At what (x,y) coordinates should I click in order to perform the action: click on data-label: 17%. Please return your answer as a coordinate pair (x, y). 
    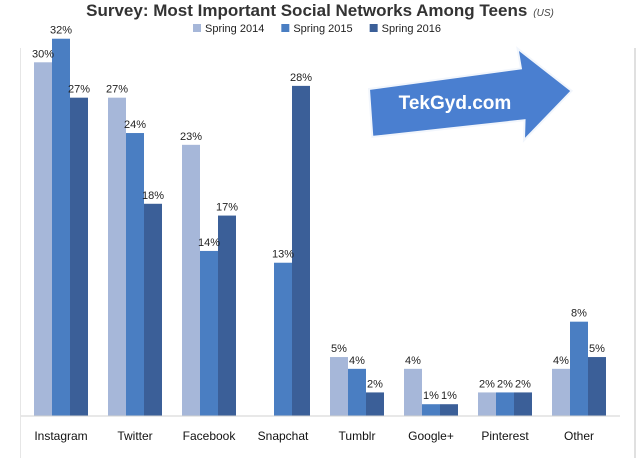
    Looking at the image, I should click on (227, 208).